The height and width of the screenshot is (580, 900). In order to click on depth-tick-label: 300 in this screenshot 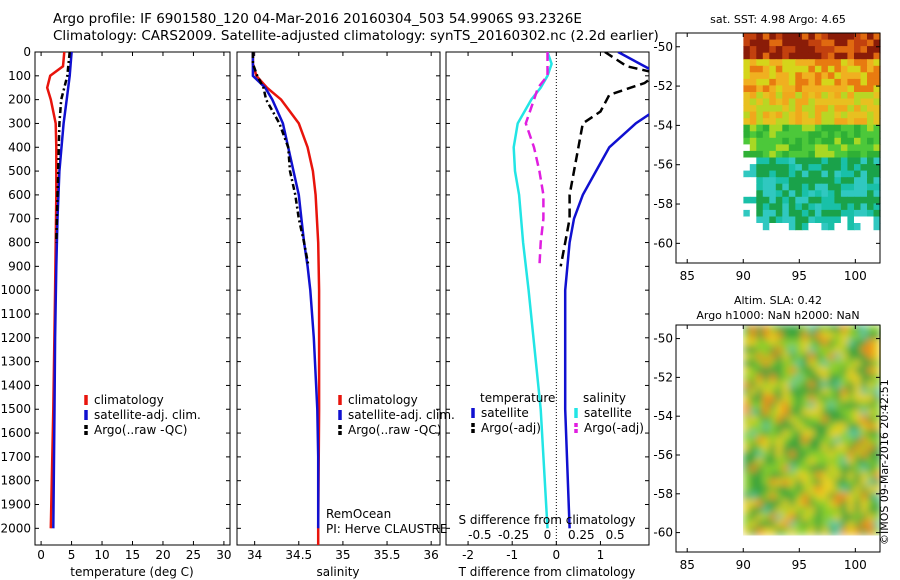, I will do `click(19, 123)`.